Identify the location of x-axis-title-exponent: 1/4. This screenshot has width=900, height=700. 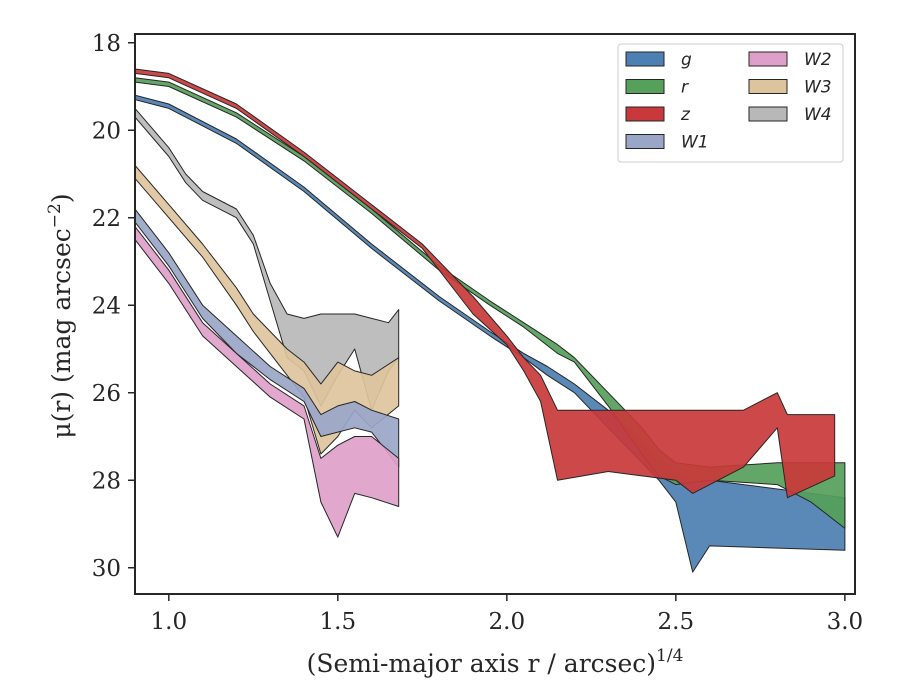
(669, 656).